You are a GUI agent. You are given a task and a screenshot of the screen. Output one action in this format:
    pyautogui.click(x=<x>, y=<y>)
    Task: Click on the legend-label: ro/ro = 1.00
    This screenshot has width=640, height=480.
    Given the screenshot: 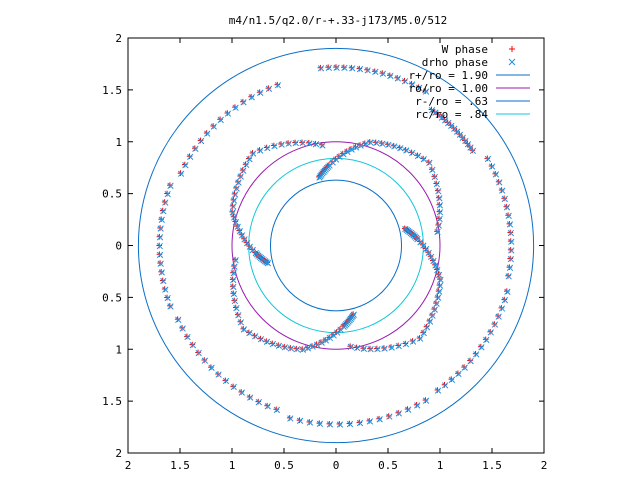 What is the action you would take?
    pyautogui.click(x=448, y=88)
    